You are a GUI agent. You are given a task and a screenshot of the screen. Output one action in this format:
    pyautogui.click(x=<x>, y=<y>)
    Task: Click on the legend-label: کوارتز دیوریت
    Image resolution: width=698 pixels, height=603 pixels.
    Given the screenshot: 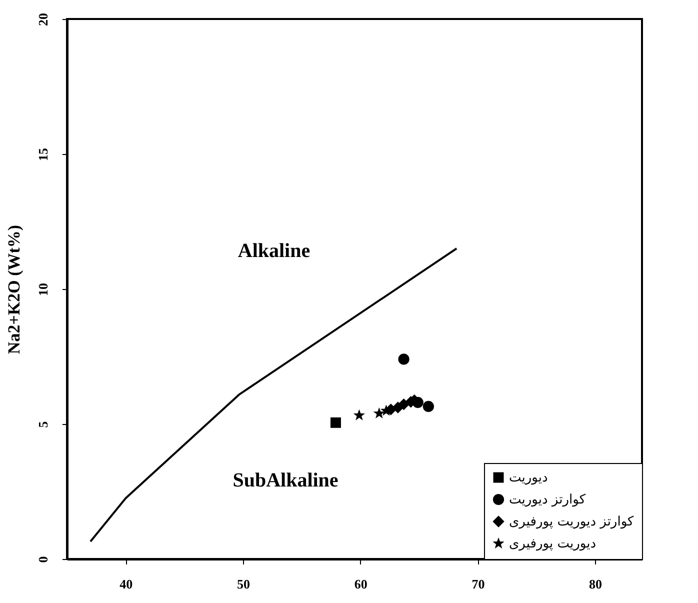 What is the action you would take?
    pyautogui.click(x=547, y=500)
    